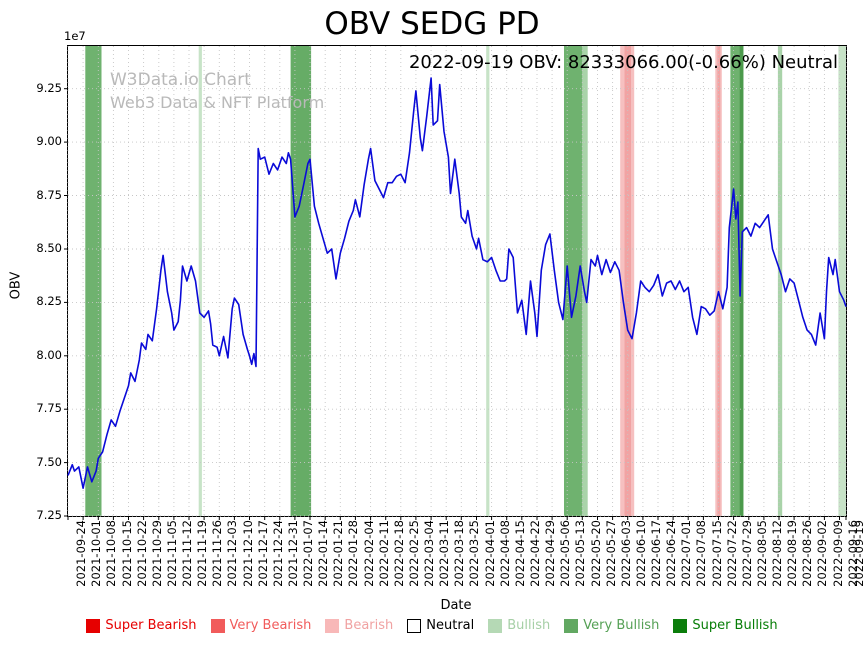 This screenshot has height=646, width=864. Describe the element at coordinates (580, 553) in the screenshot. I see `x-axis-tick-label: 2022-05-13` at that location.